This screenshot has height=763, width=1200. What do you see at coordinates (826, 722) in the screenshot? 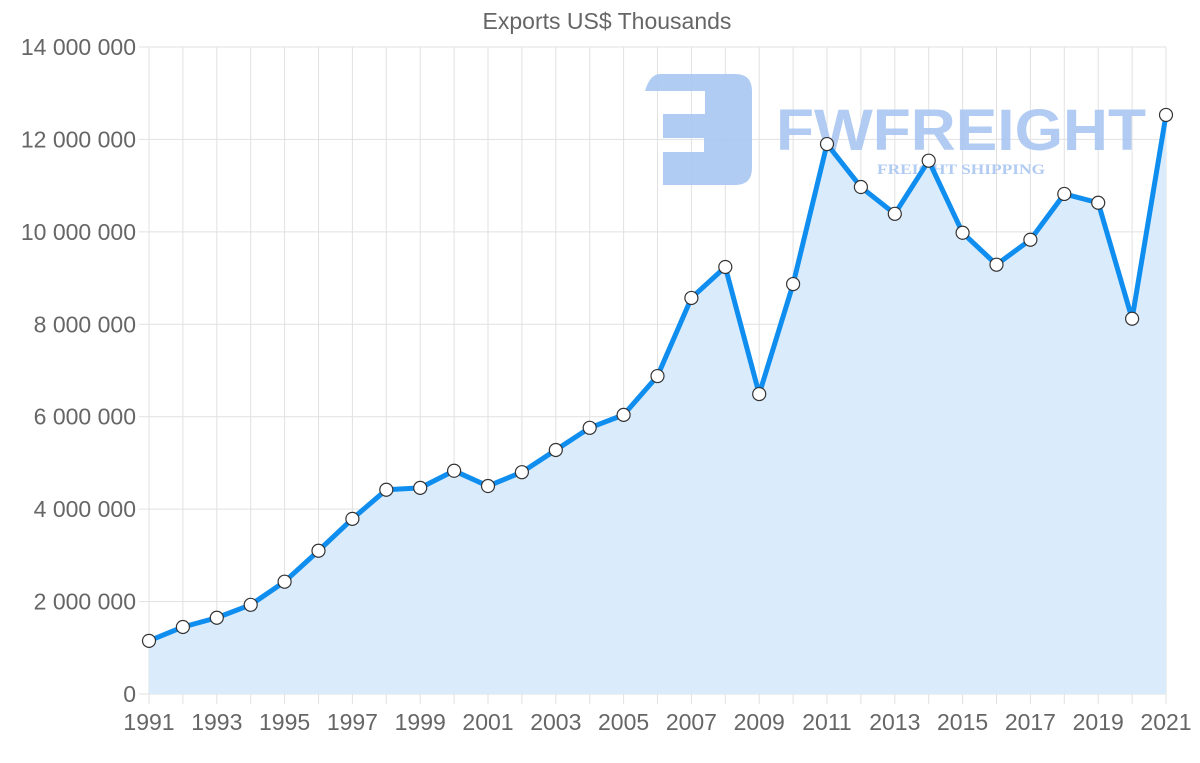
I see `x-tick-label: 2011` at bounding box center [826, 722].